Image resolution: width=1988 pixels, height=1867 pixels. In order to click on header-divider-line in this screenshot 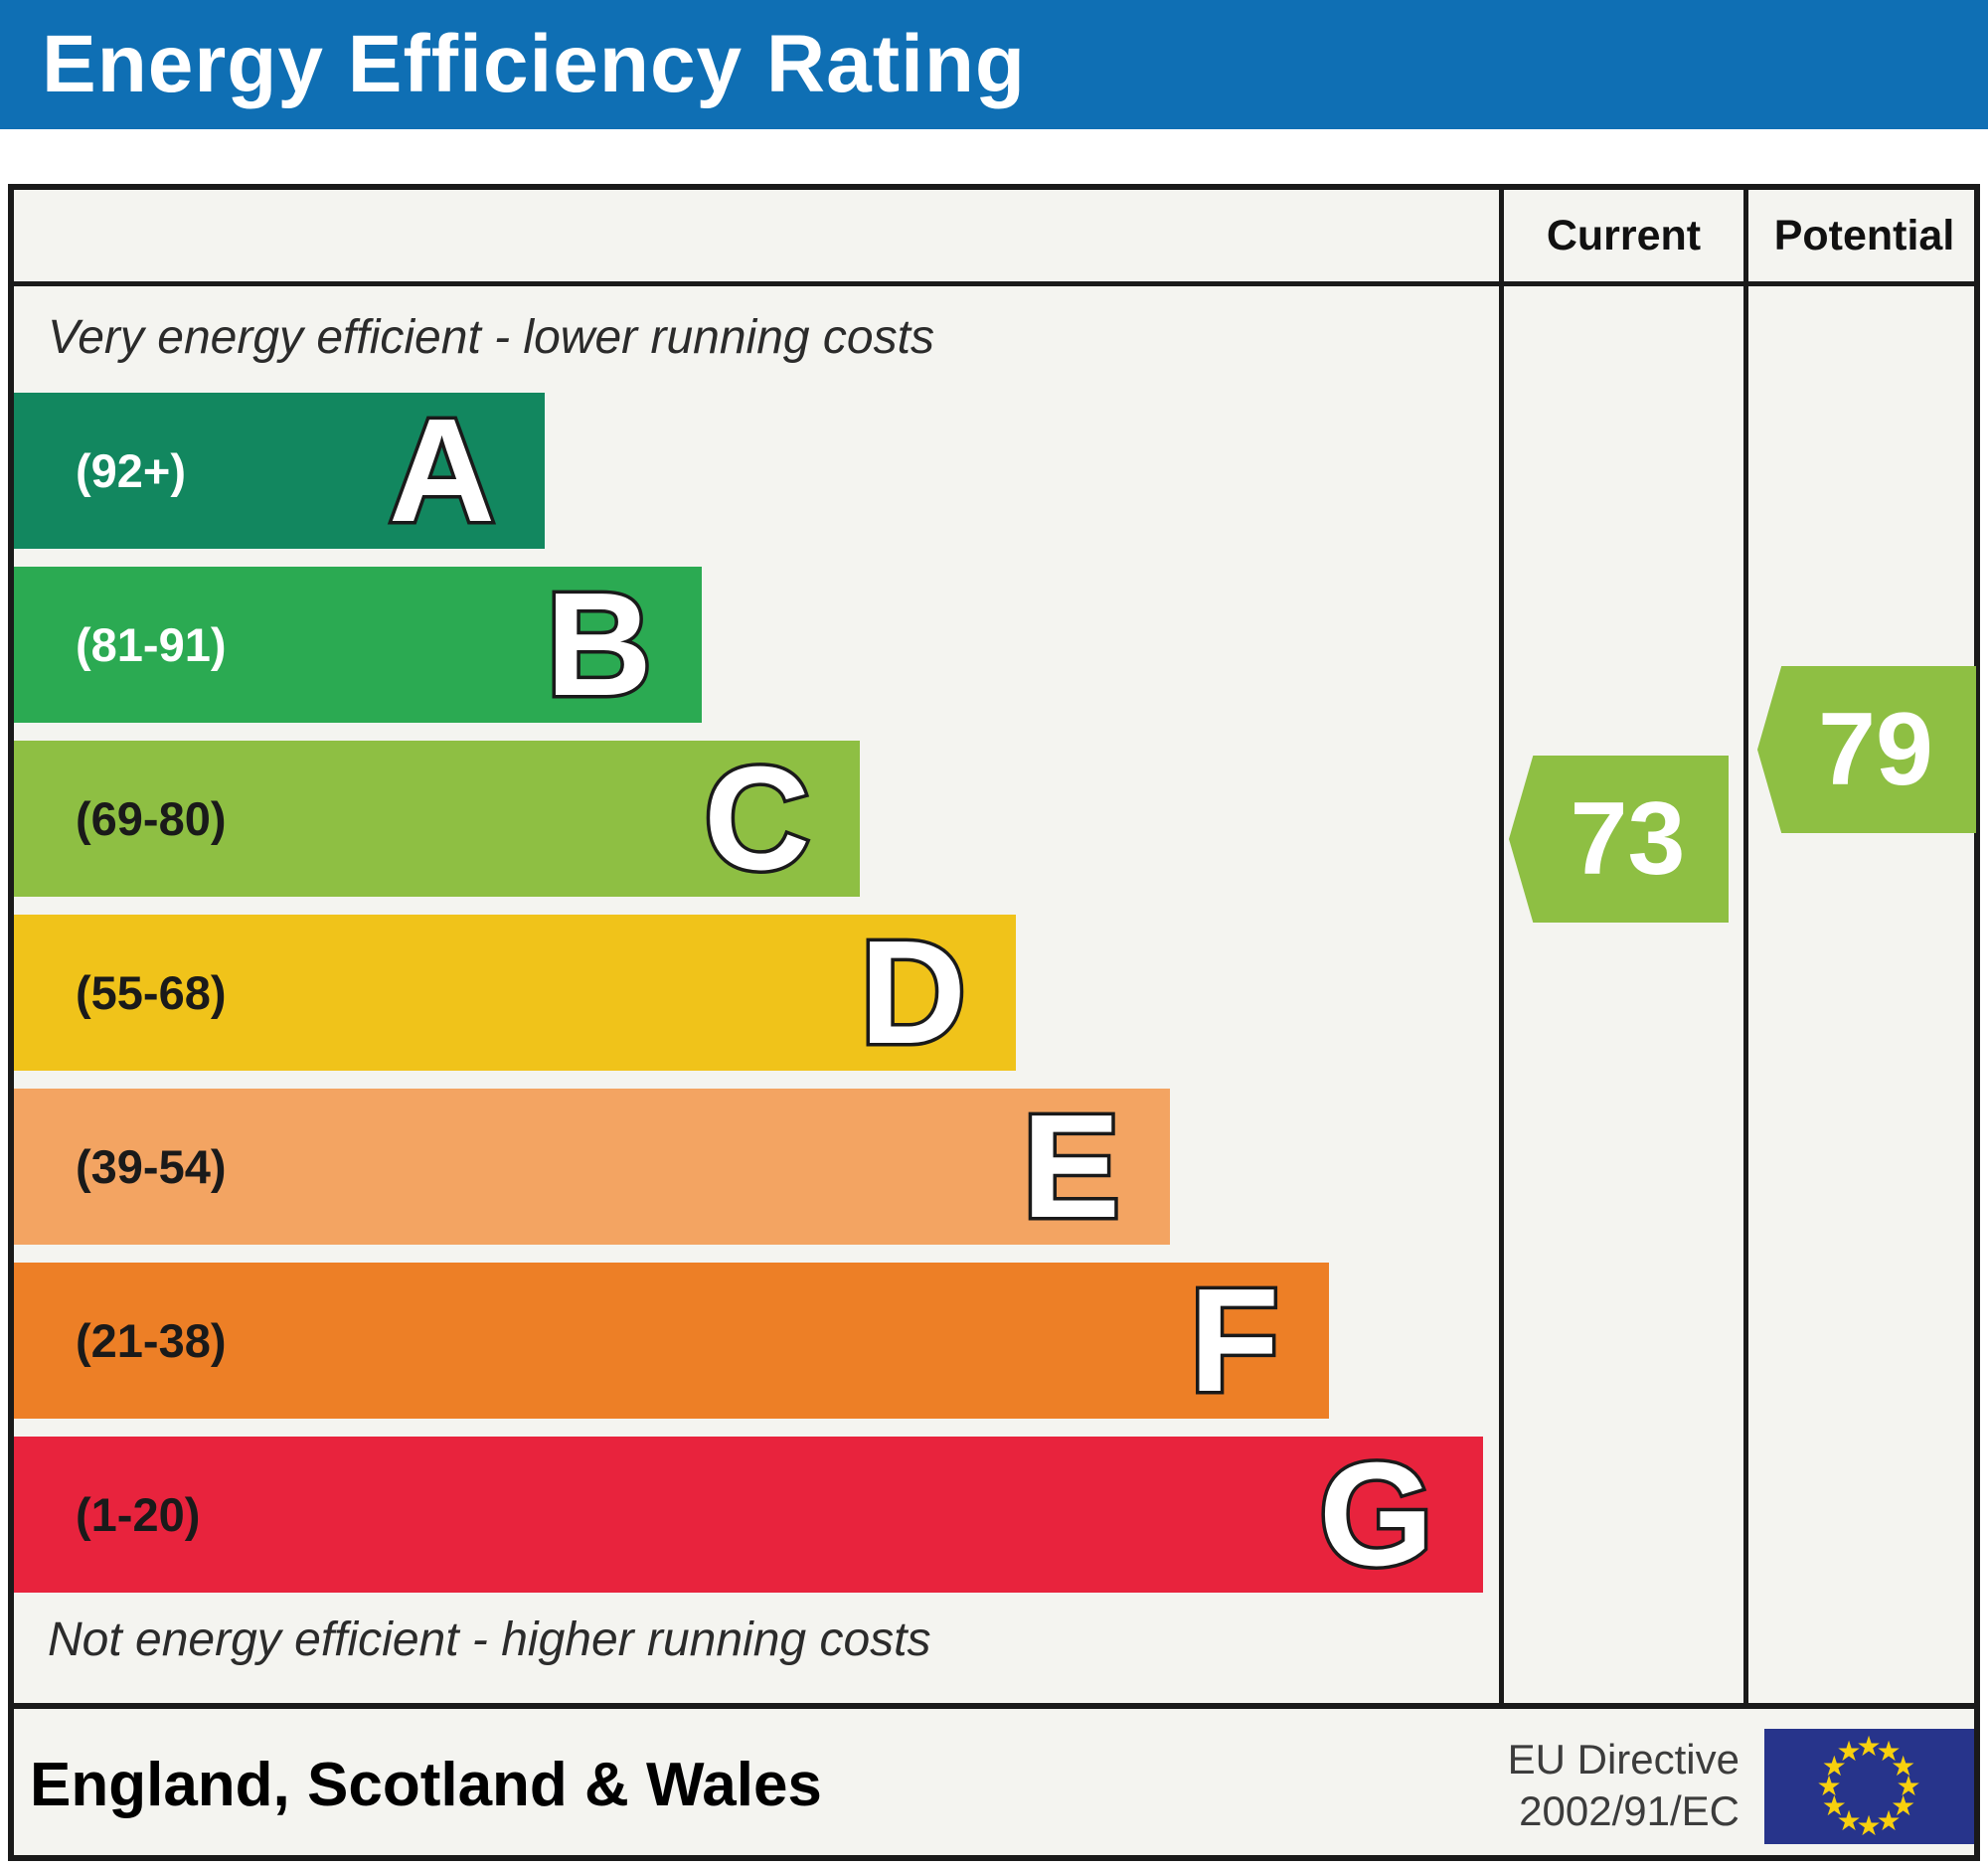, I will do `click(994, 283)`.